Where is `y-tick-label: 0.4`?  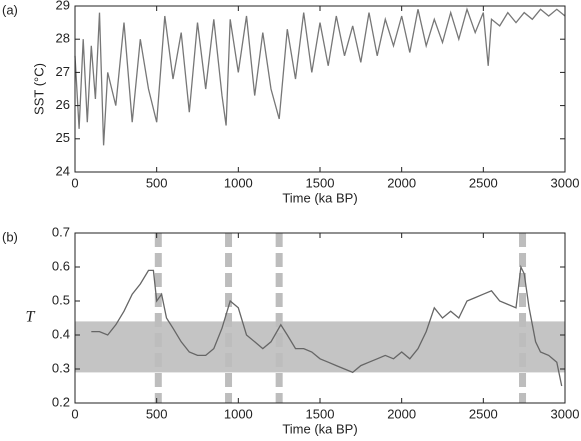 y-tick-label: 0.4 is located at coordinates (61, 333).